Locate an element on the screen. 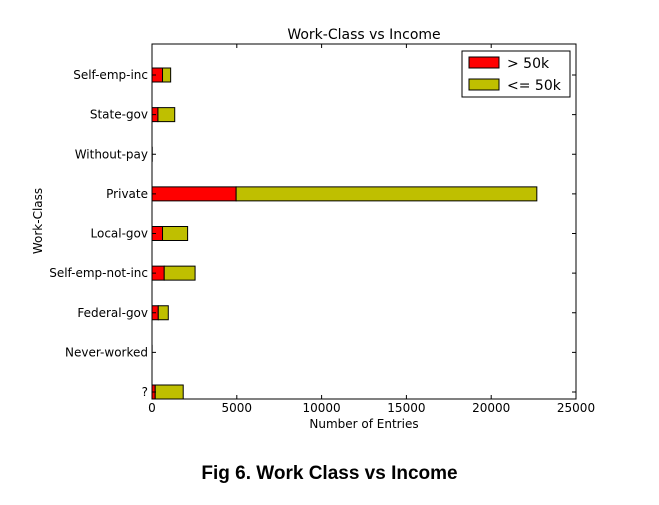  legend-swatch-gt50k is located at coordinates (484, 62).